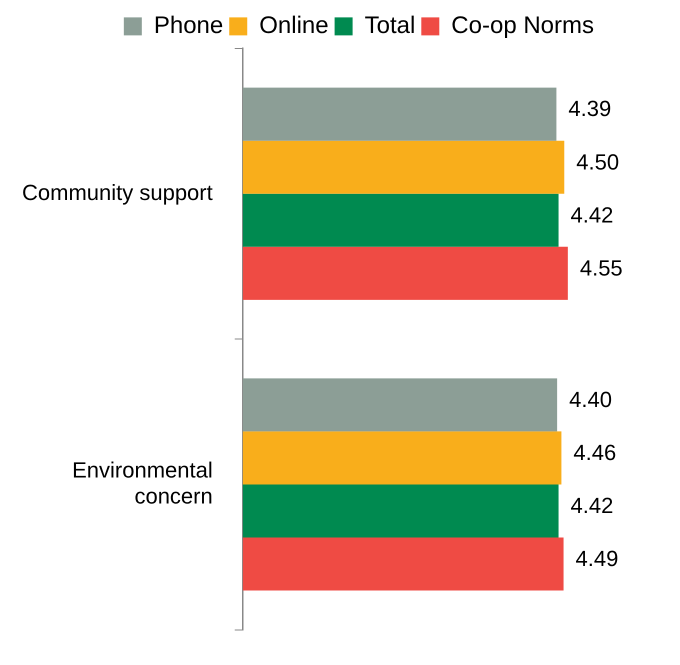 This screenshot has width=680, height=665. What do you see at coordinates (590, 399) in the screenshot?
I see `data-label: 4.40` at bounding box center [590, 399].